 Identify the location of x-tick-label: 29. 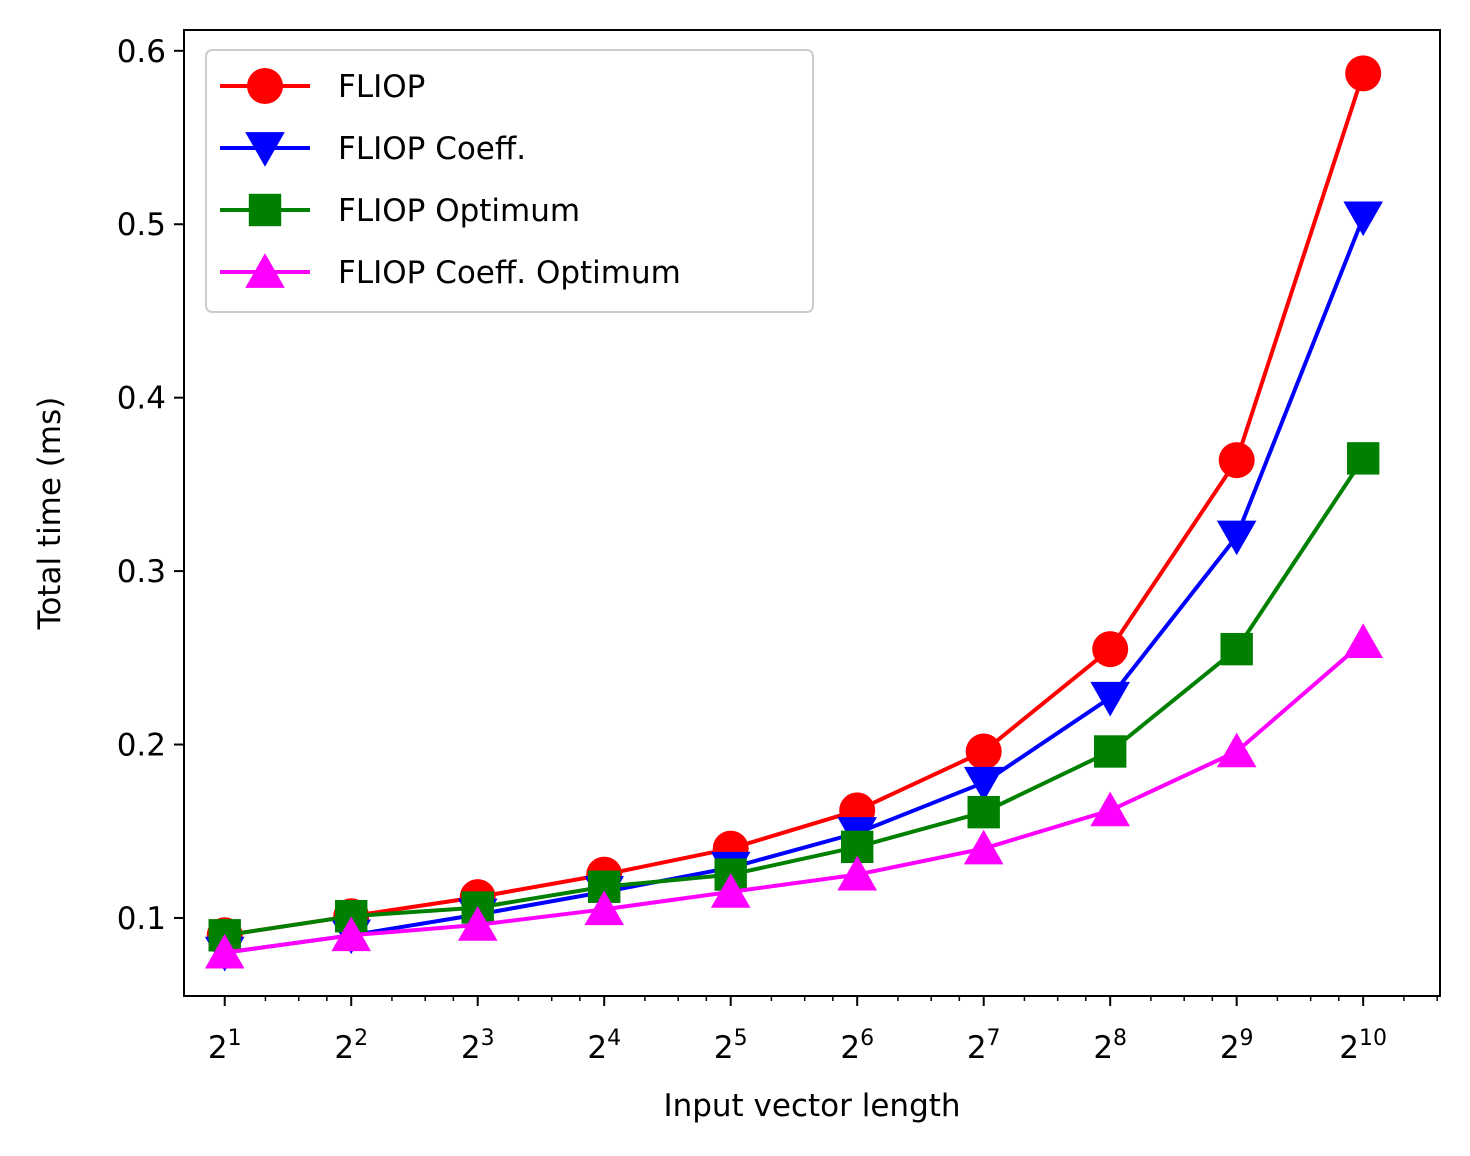
(1237, 1046).